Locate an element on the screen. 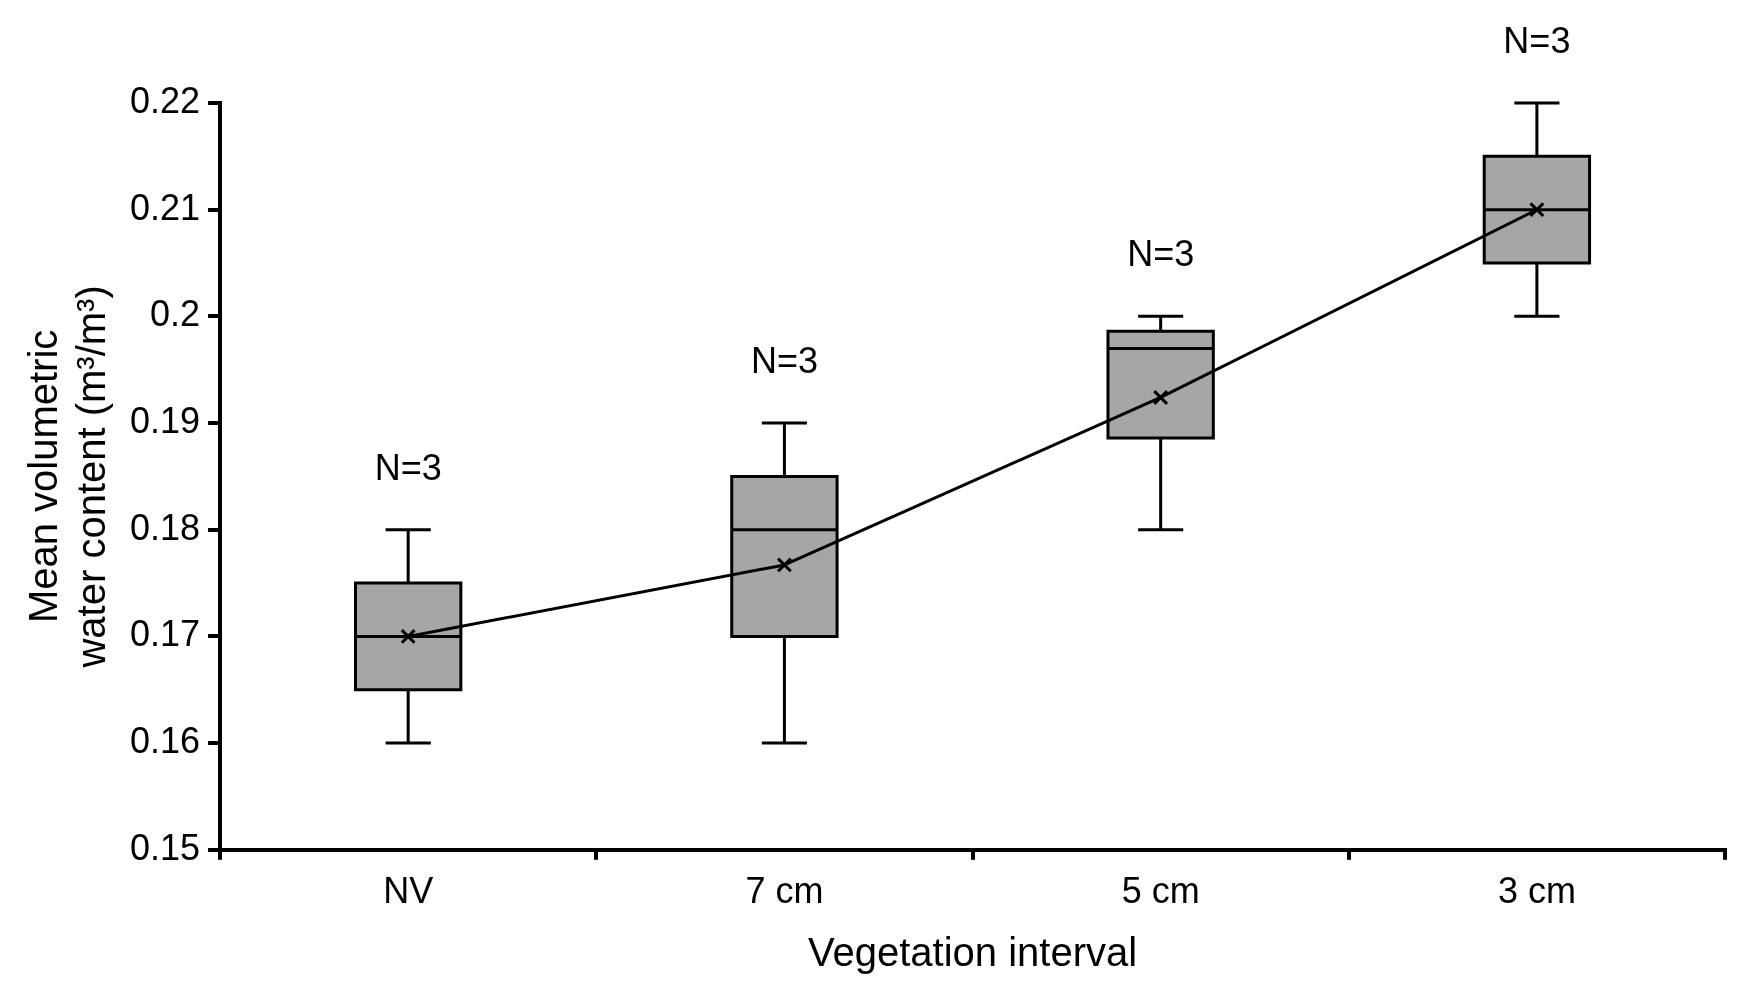 Image resolution: width=1745 pixels, height=1001 pixels. x-tick-label: 7 cm is located at coordinates (784, 891).